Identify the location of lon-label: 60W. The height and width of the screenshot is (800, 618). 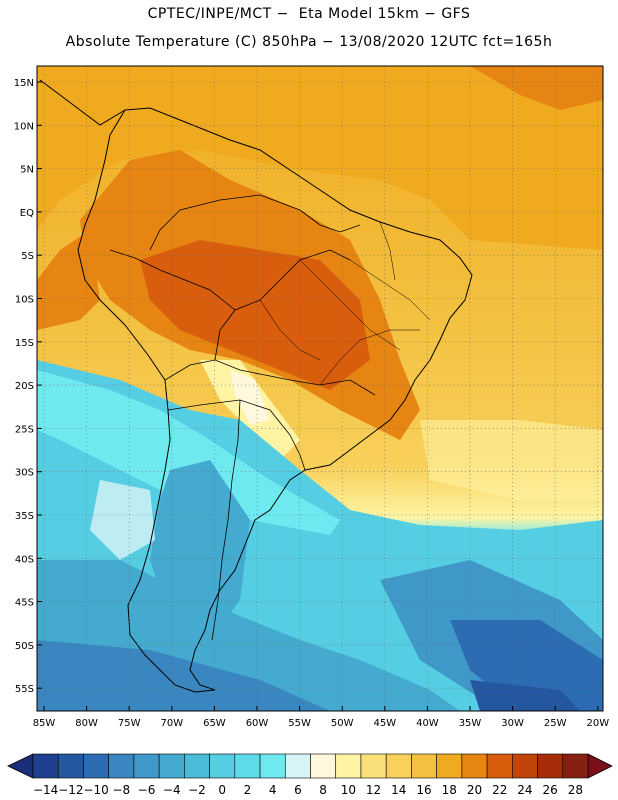
(257, 723).